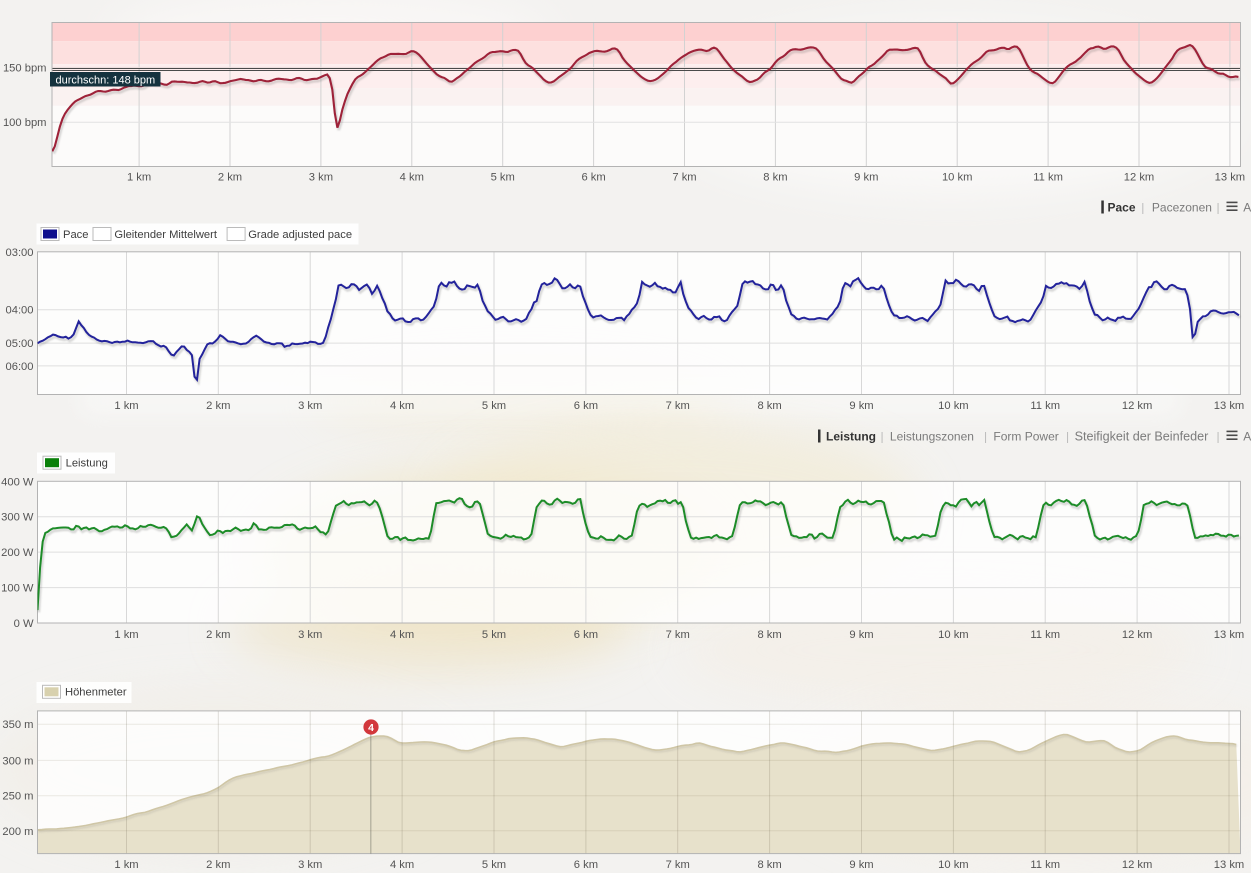  Describe the element at coordinates (20, 253) in the screenshot. I see `svg-text: 03:00` at that location.